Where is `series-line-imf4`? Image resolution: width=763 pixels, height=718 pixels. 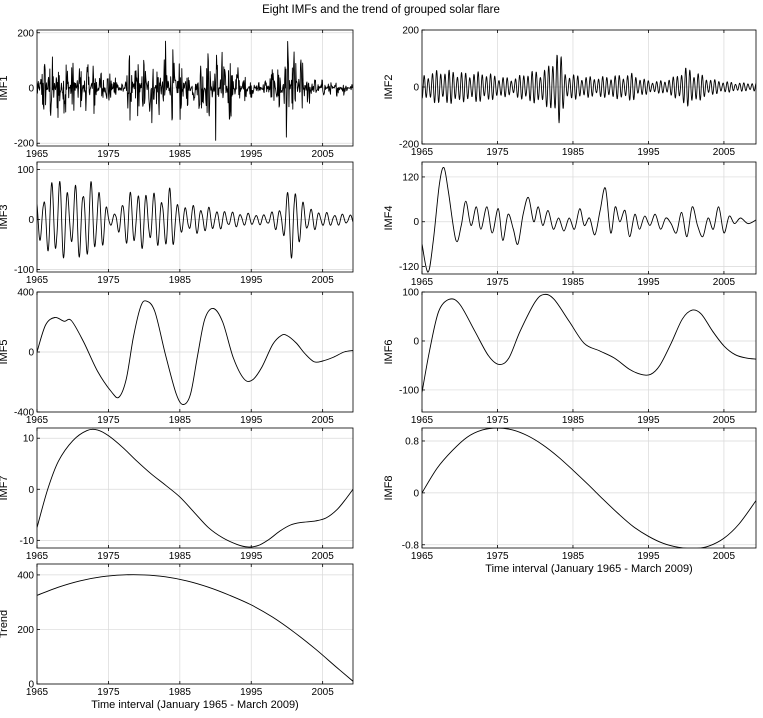
series-line-imf4 is located at coordinates (589, 220).